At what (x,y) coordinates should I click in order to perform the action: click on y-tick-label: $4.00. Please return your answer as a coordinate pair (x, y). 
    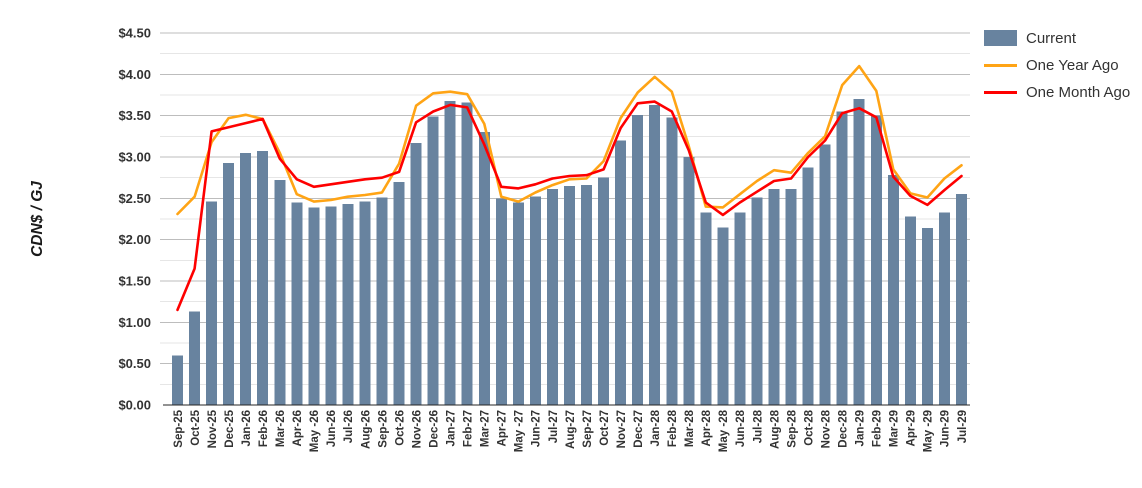
    Looking at the image, I should click on (134, 74).